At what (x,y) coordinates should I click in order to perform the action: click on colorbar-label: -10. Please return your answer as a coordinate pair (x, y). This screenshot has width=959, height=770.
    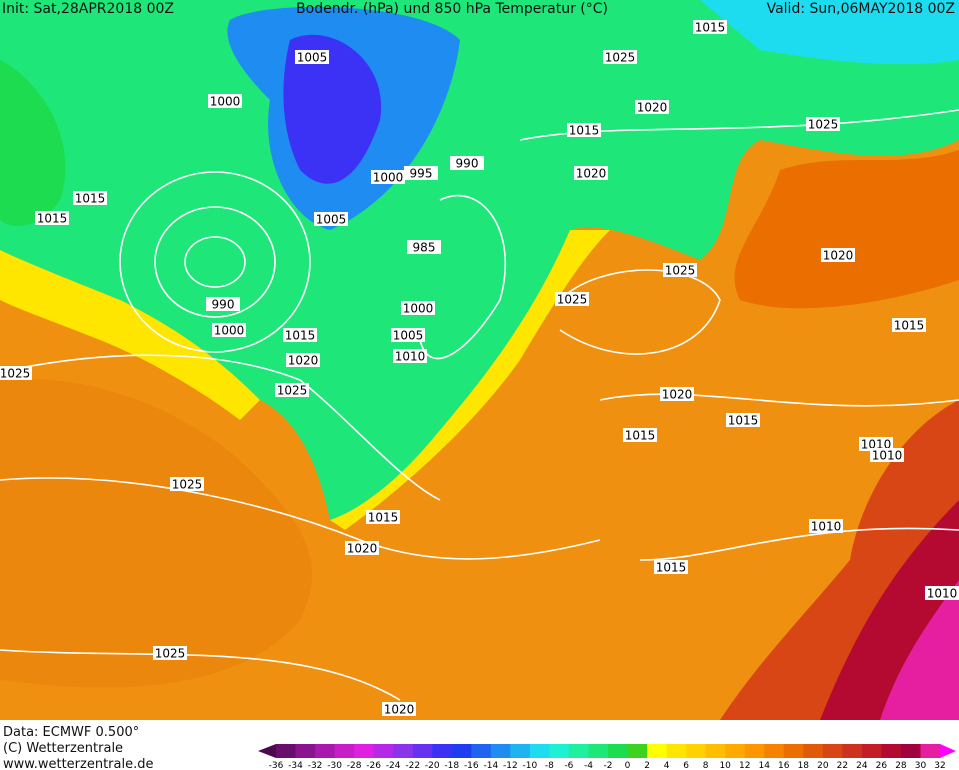
    Looking at the image, I should click on (530, 765).